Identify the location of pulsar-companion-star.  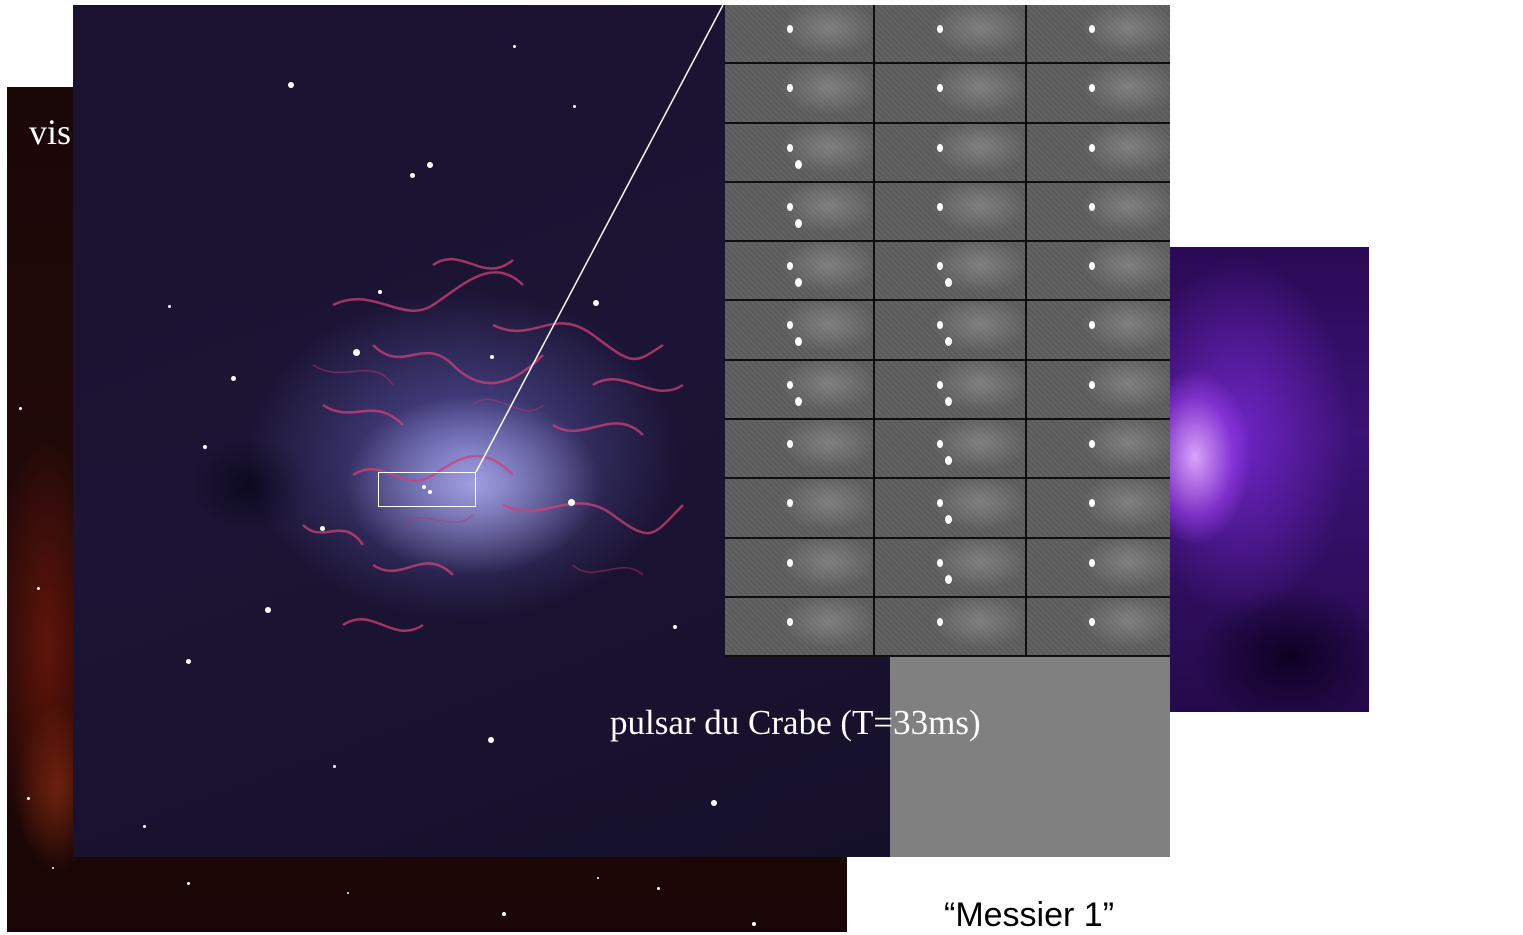
(424, 487).